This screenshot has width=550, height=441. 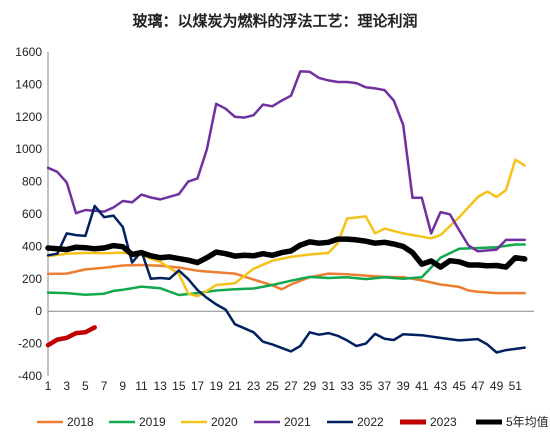 What do you see at coordinates (38, 311) in the screenshot?
I see `y-tick-label: 0` at bounding box center [38, 311].